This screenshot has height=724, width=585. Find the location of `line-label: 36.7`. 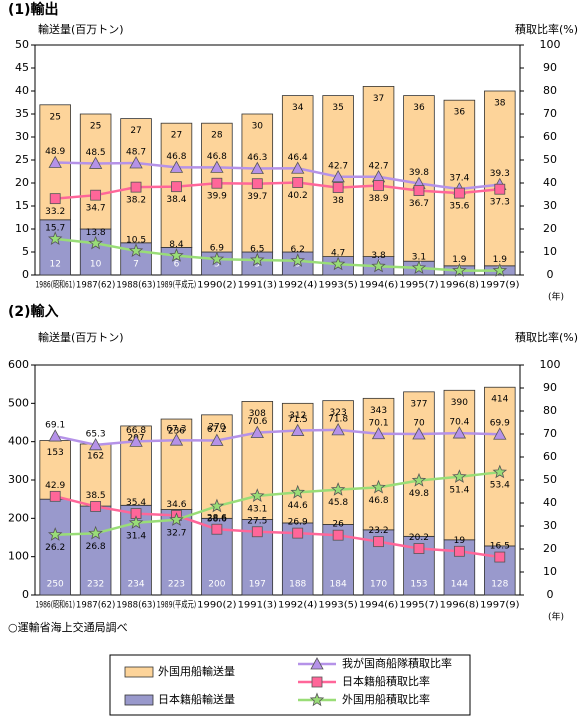

line-label: 36.7 is located at coordinates (419, 204).